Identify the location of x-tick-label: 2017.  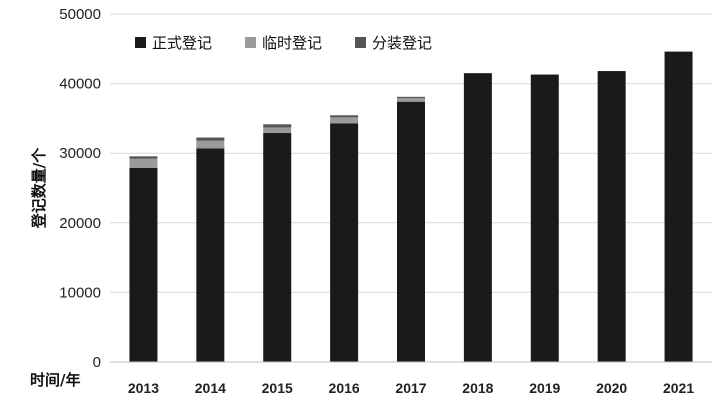
(410, 388).